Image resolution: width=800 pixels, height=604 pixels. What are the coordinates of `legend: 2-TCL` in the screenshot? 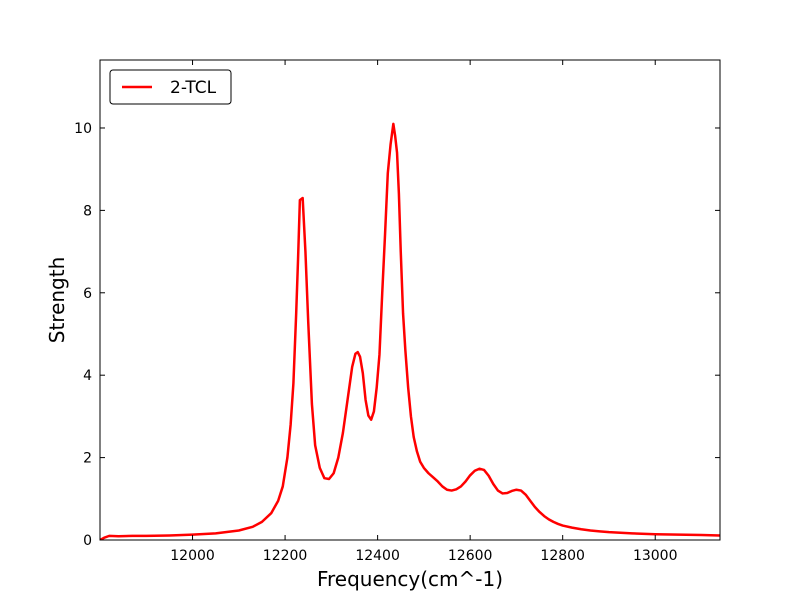 It's located at (170, 87).